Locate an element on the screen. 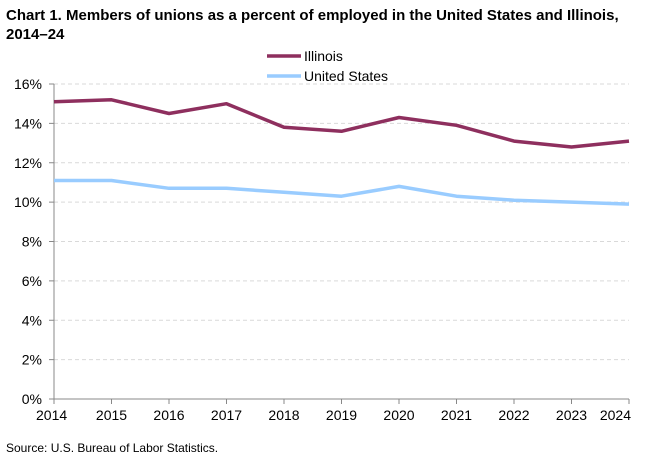  y-tick-label: 14% is located at coordinates (28, 123).